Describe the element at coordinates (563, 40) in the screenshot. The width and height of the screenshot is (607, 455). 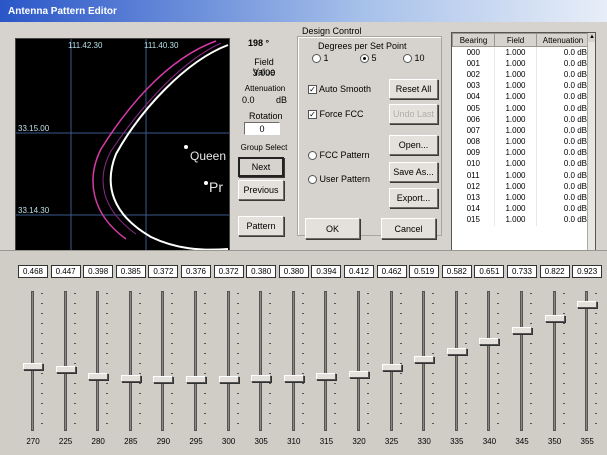
I see `column-header-attenuation: Attenuation` at that location.